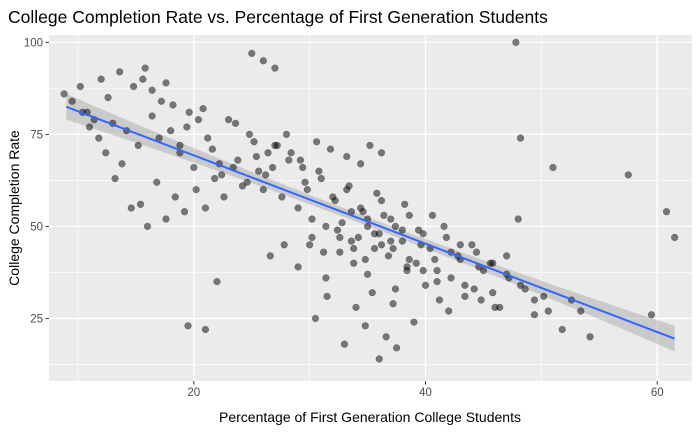 The width and height of the screenshot is (700, 432). What do you see at coordinates (36, 181) in the screenshot?
I see `y-axis-ticks: 25 50 75 100` at bounding box center [36, 181].